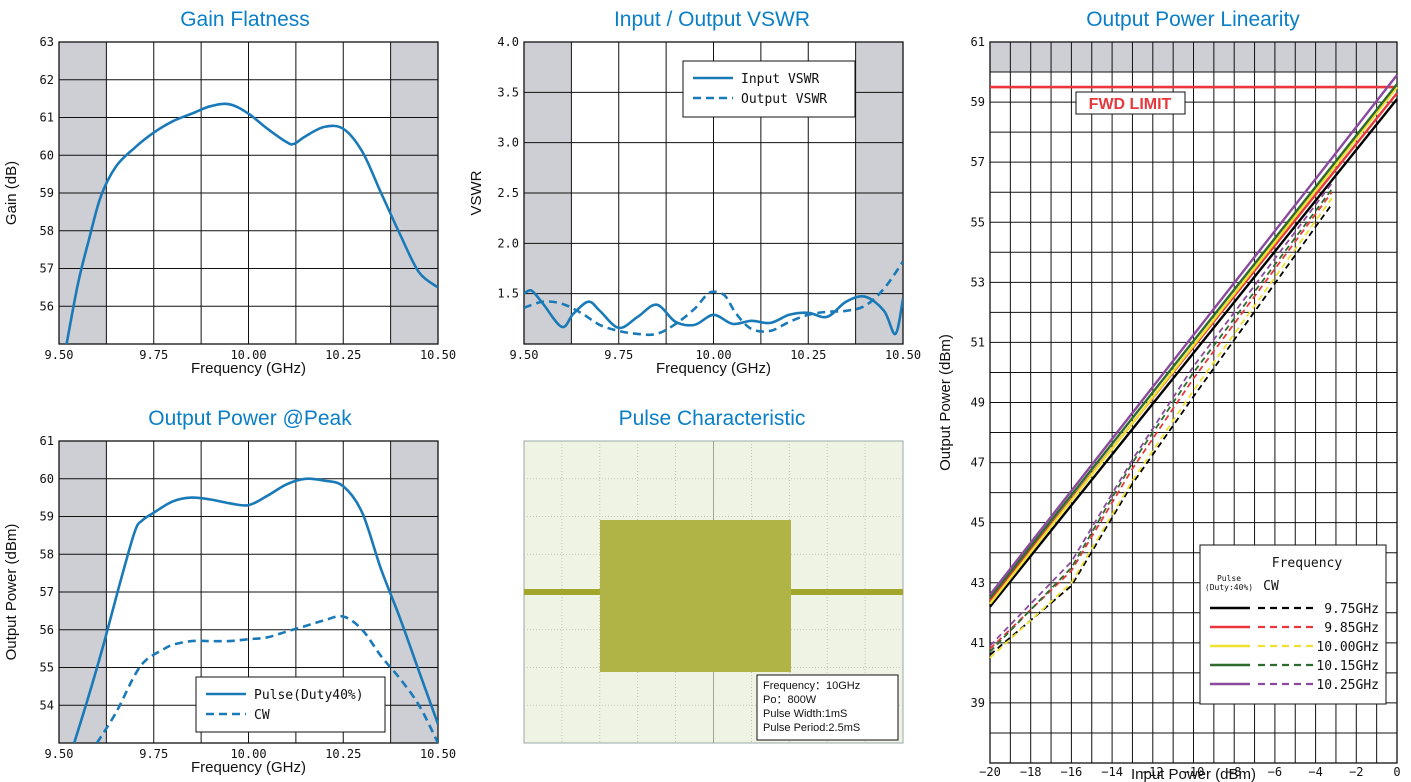  I want to click on info-line: Pulse Width:1mS, so click(805, 714).